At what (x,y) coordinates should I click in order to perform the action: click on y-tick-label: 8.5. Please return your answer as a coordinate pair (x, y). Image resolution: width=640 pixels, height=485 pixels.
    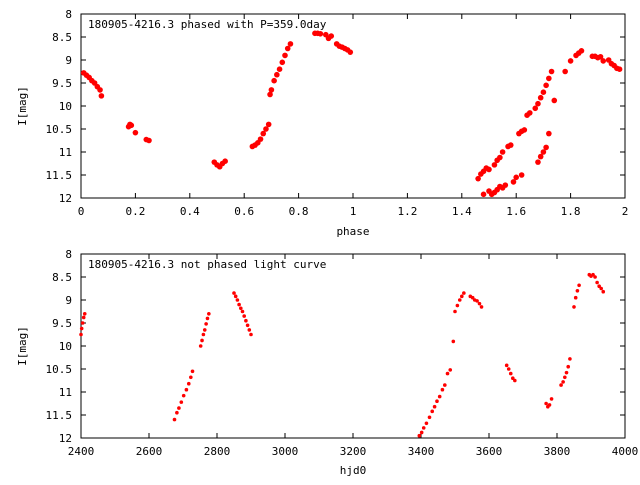
    Looking at the image, I should click on (62, 277).